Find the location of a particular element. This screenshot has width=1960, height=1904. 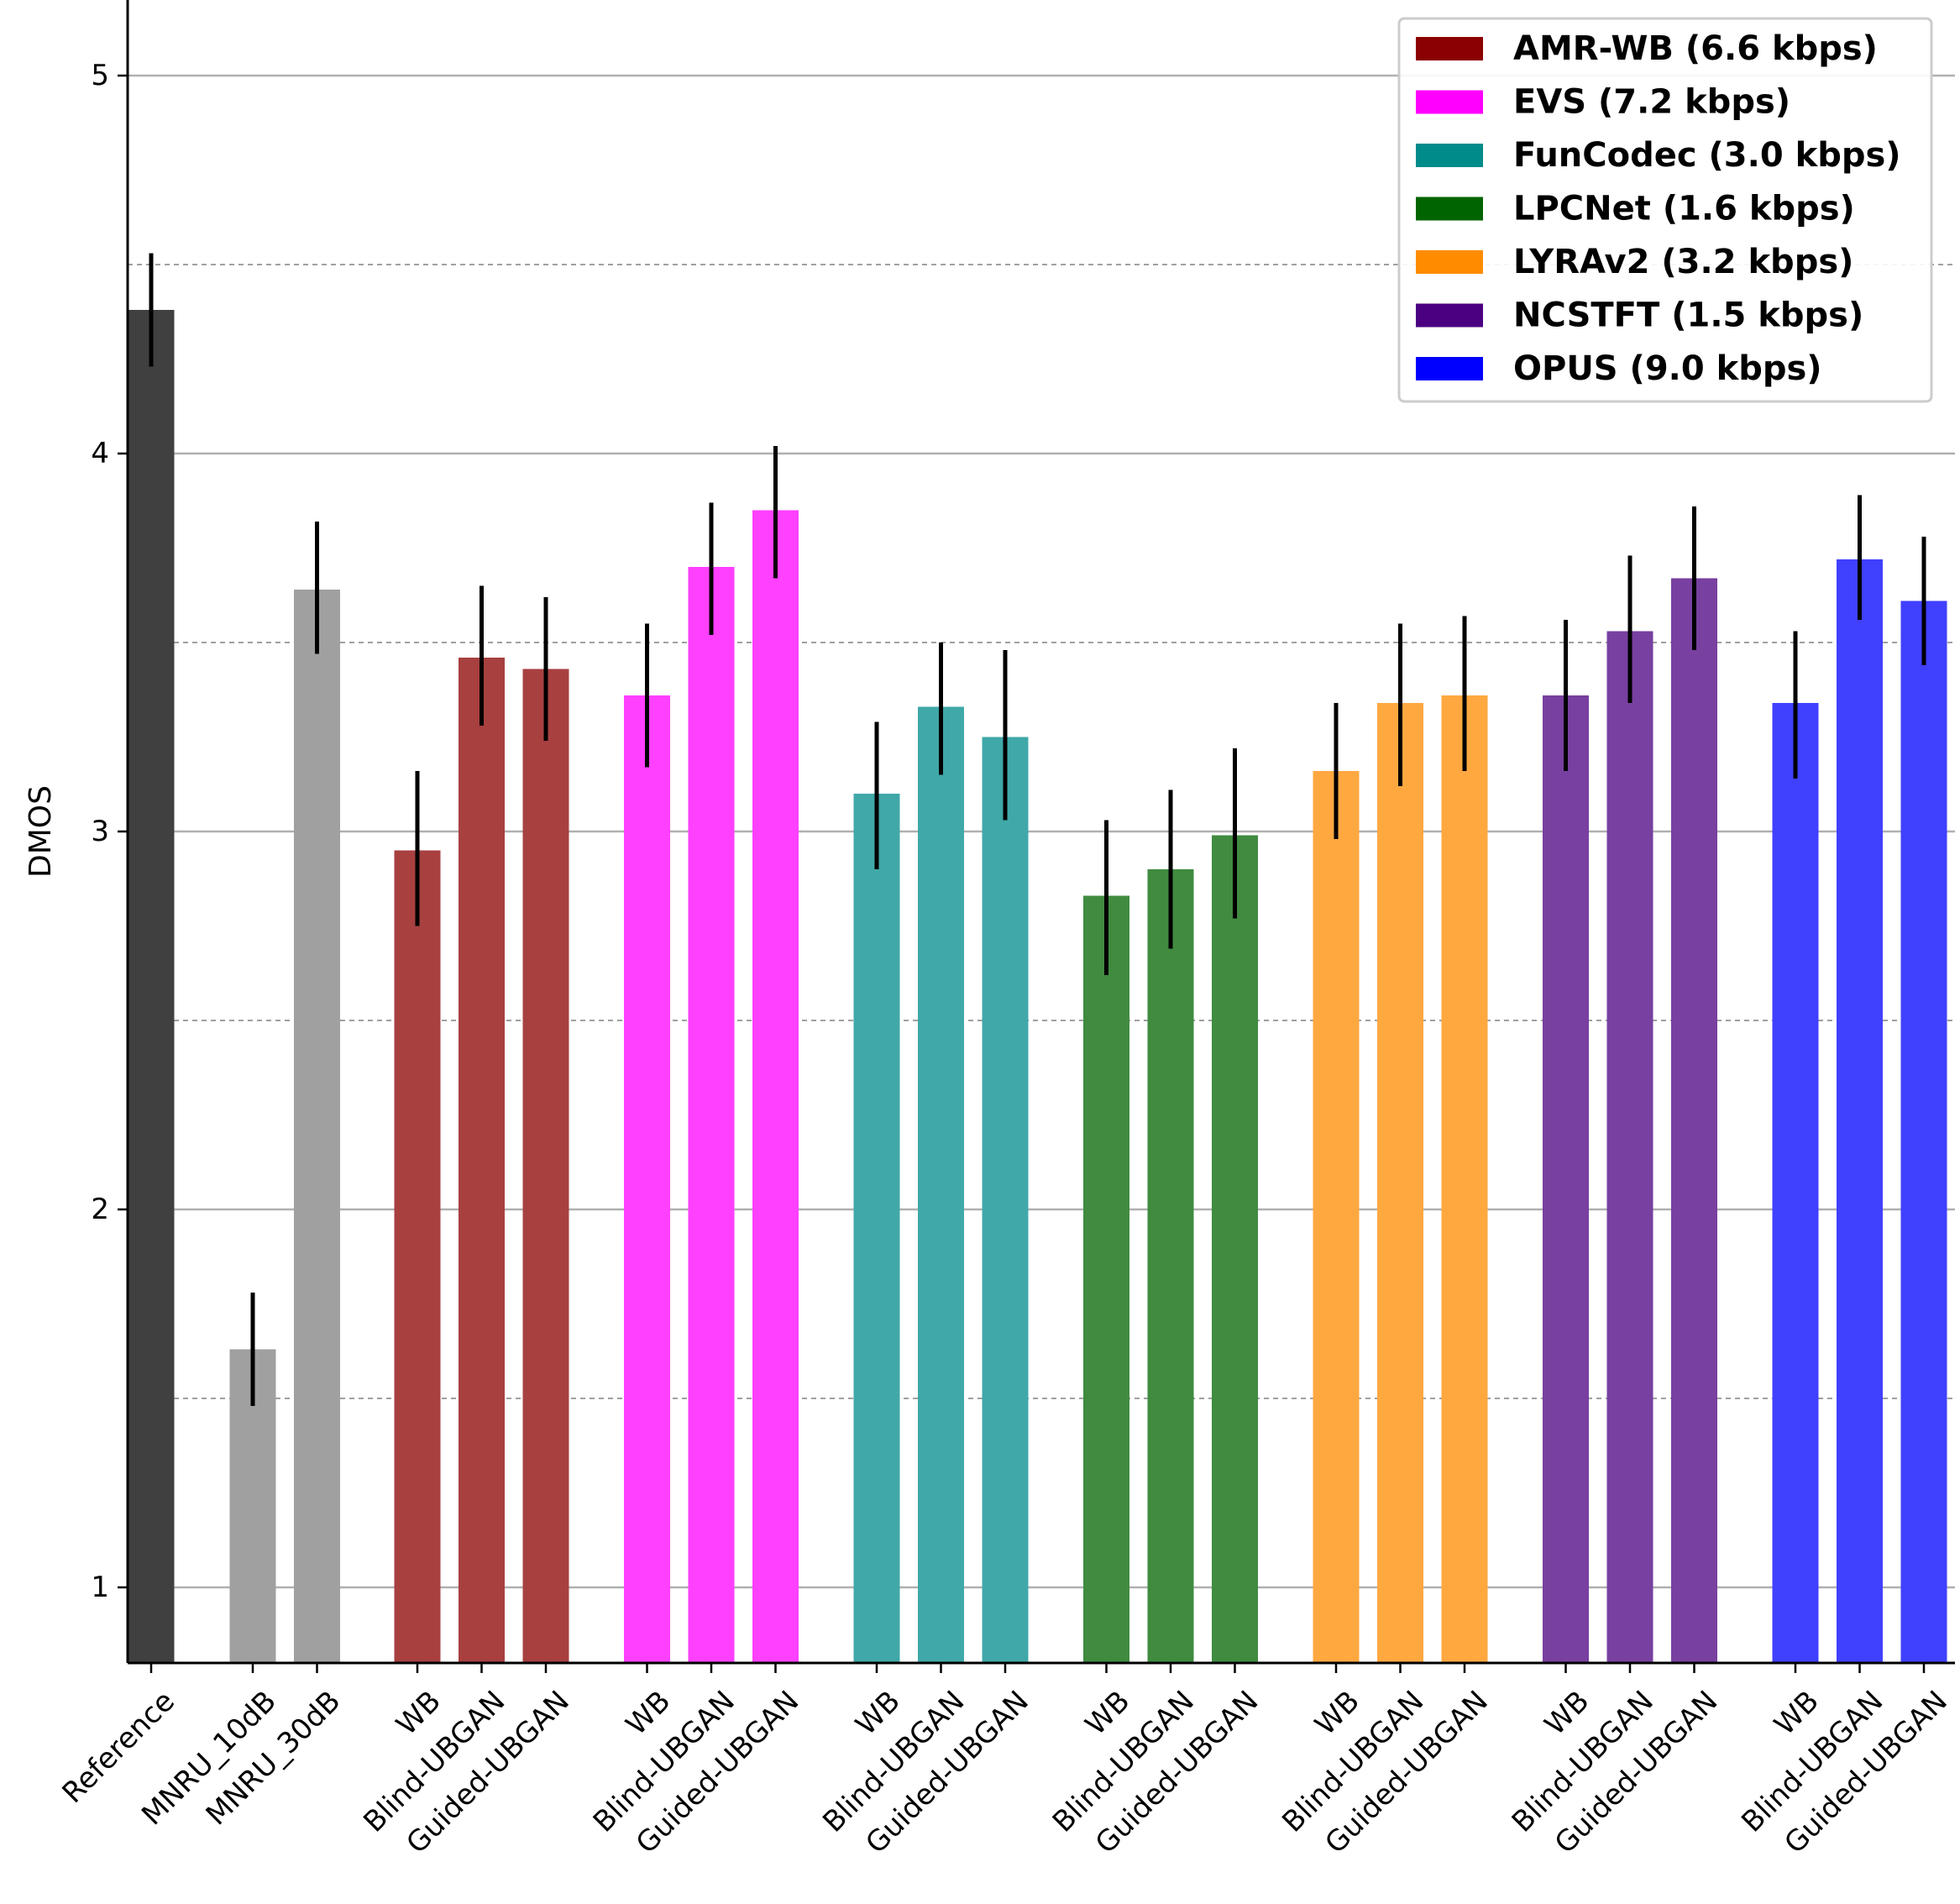

bar-lyrav2-guided-ubgan is located at coordinates (1464, 1179).